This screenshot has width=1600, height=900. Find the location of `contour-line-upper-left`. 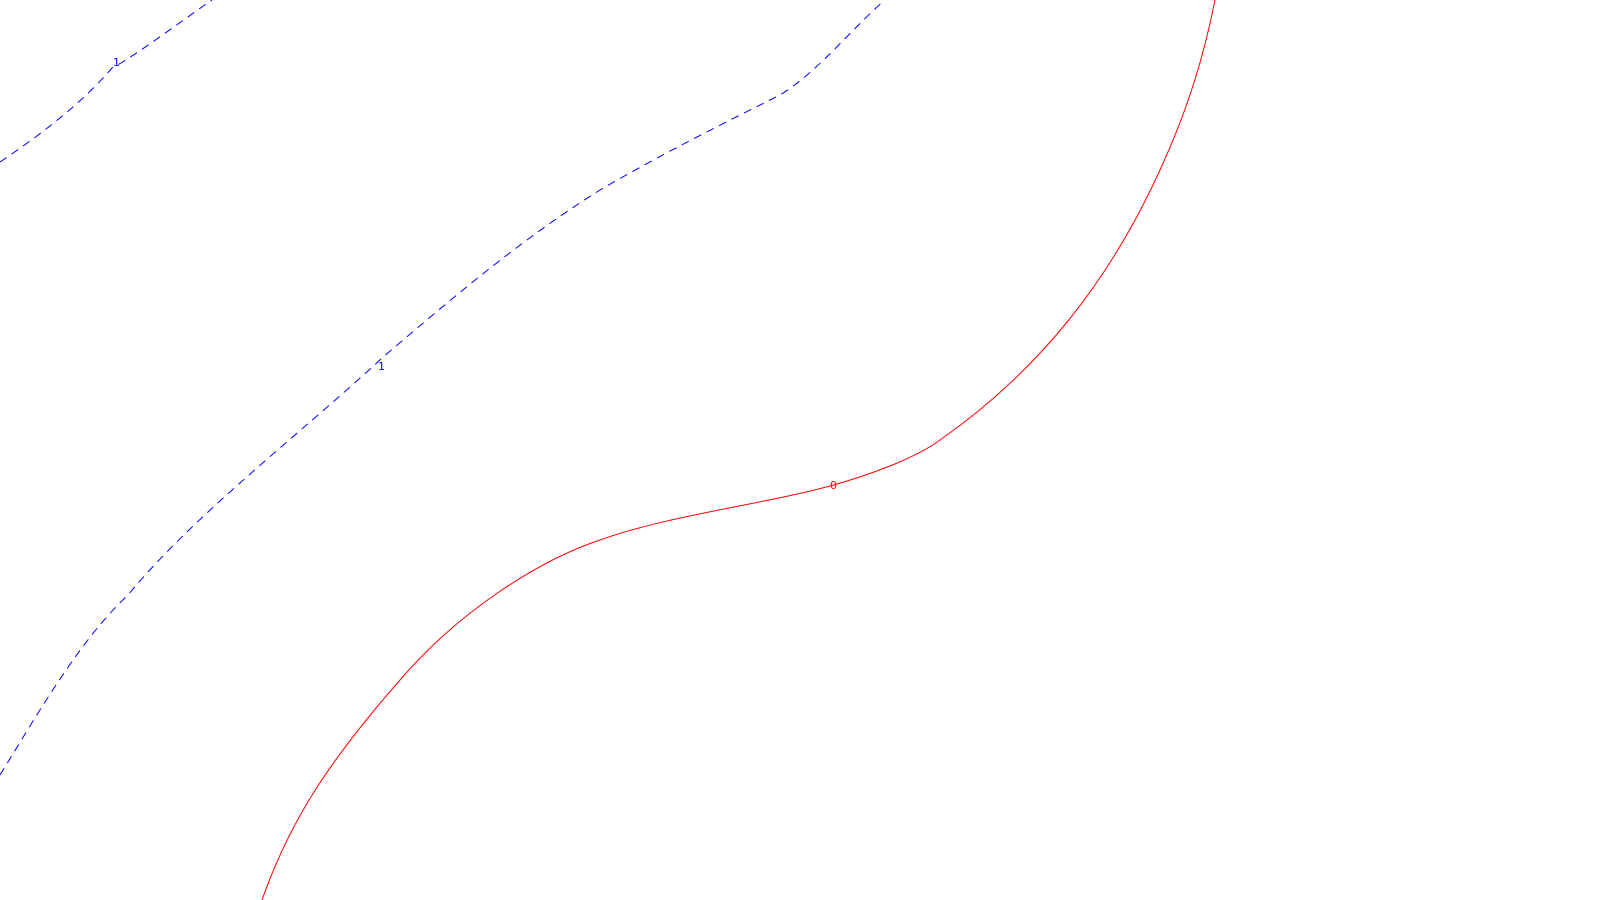

contour-line-upper-left is located at coordinates (106, 81).